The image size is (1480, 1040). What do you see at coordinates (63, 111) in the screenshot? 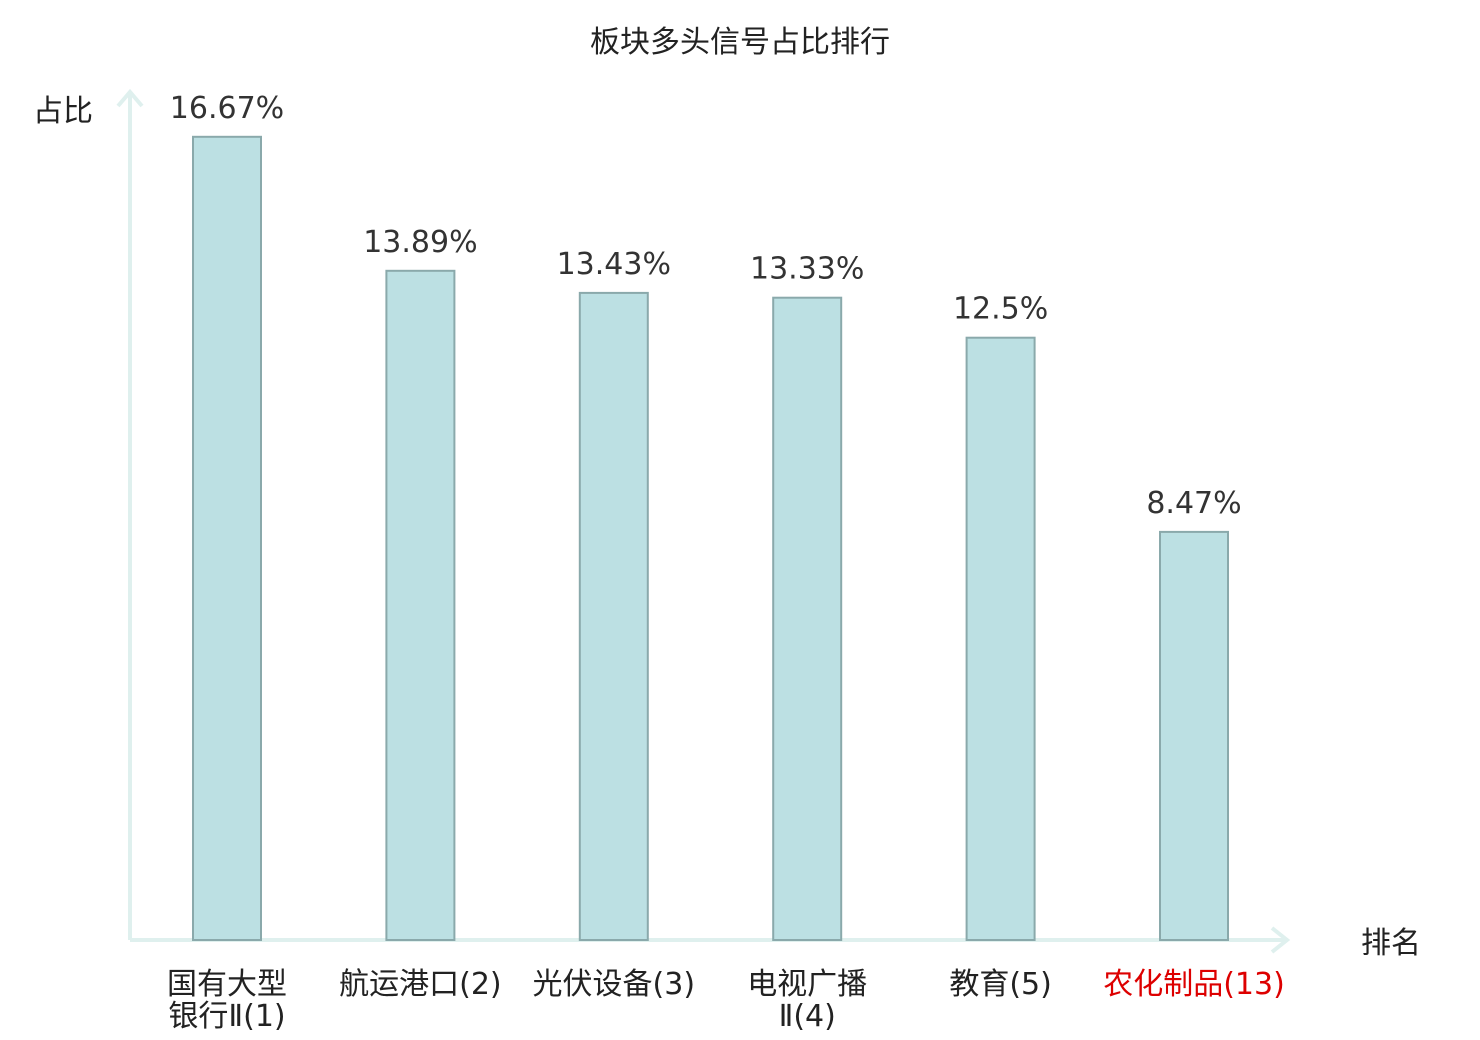
I see `y-axis-label: 占比` at bounding box center [63, 111].